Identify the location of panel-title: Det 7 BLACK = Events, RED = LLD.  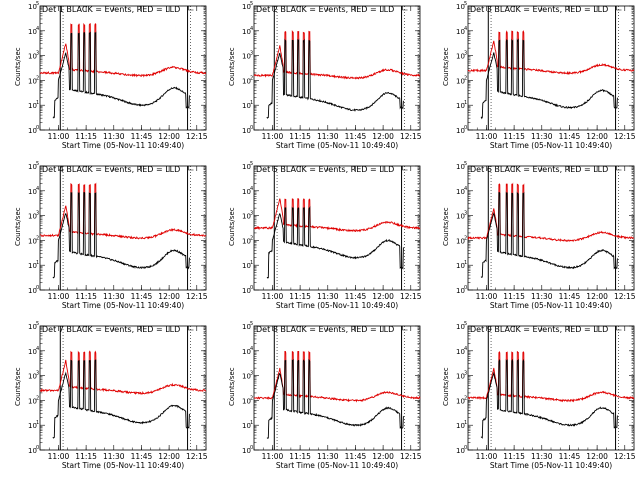
(111, 329).